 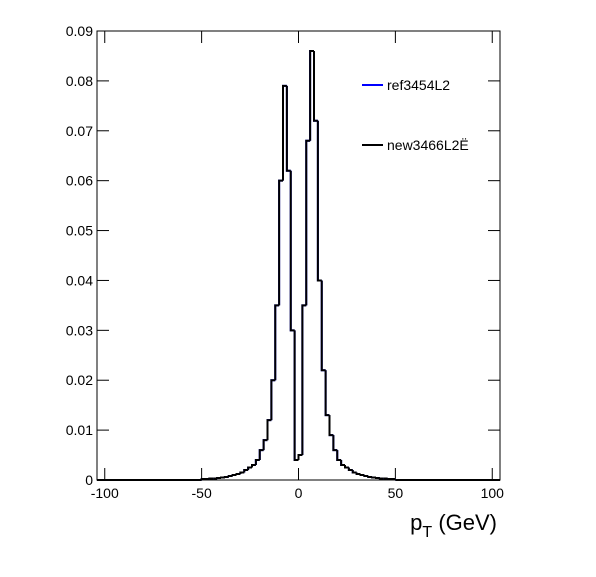 I want to click on x-tick-label: -50, so click(x=202, y=493).